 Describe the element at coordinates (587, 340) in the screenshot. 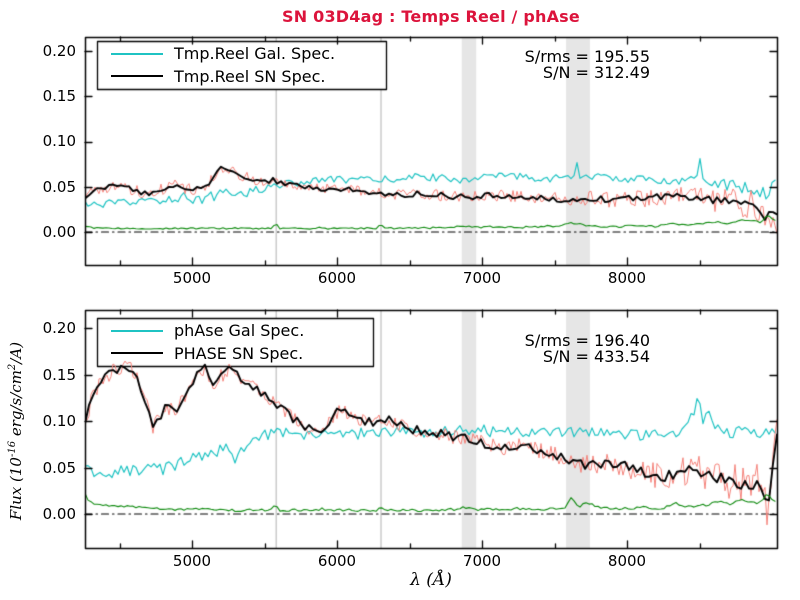

I see `srms-value-bottom: S/rms = 196.40` at that location.